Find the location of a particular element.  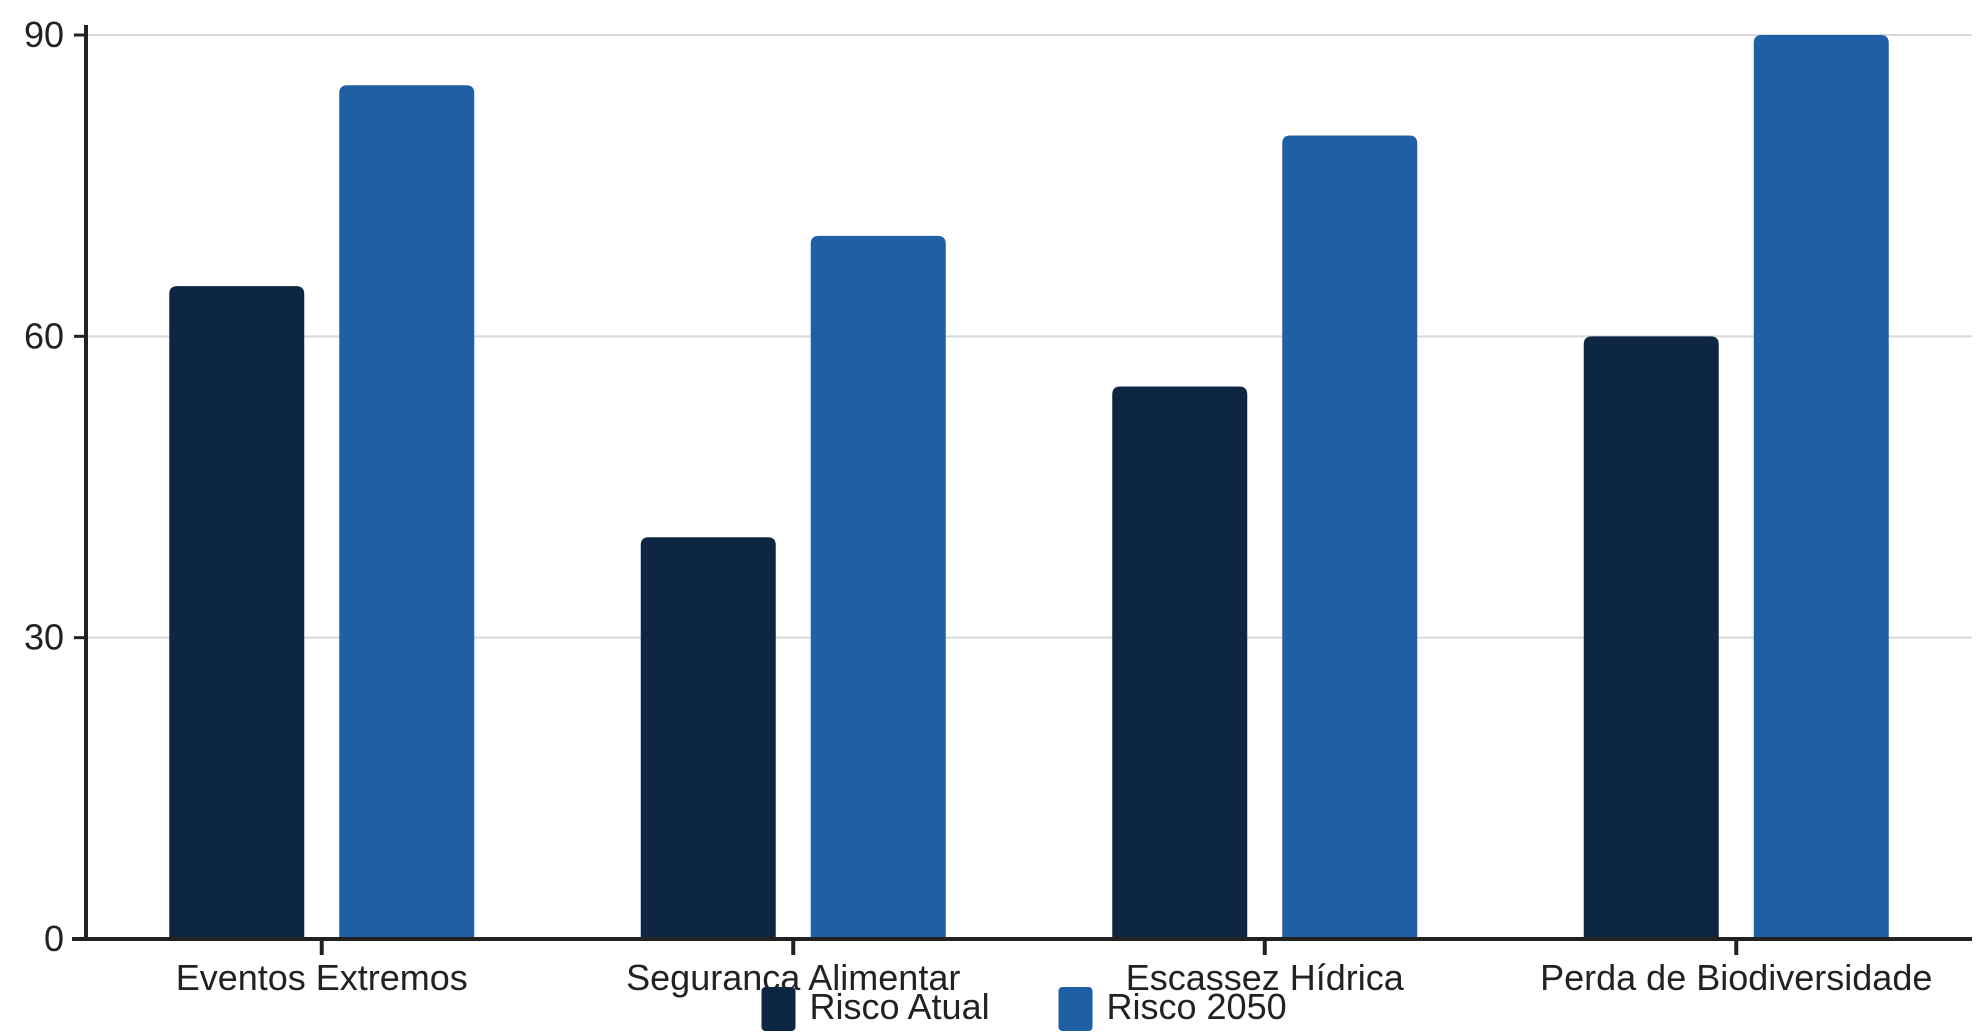

y-tick-label: 60 is located at coordinates (44, 335).